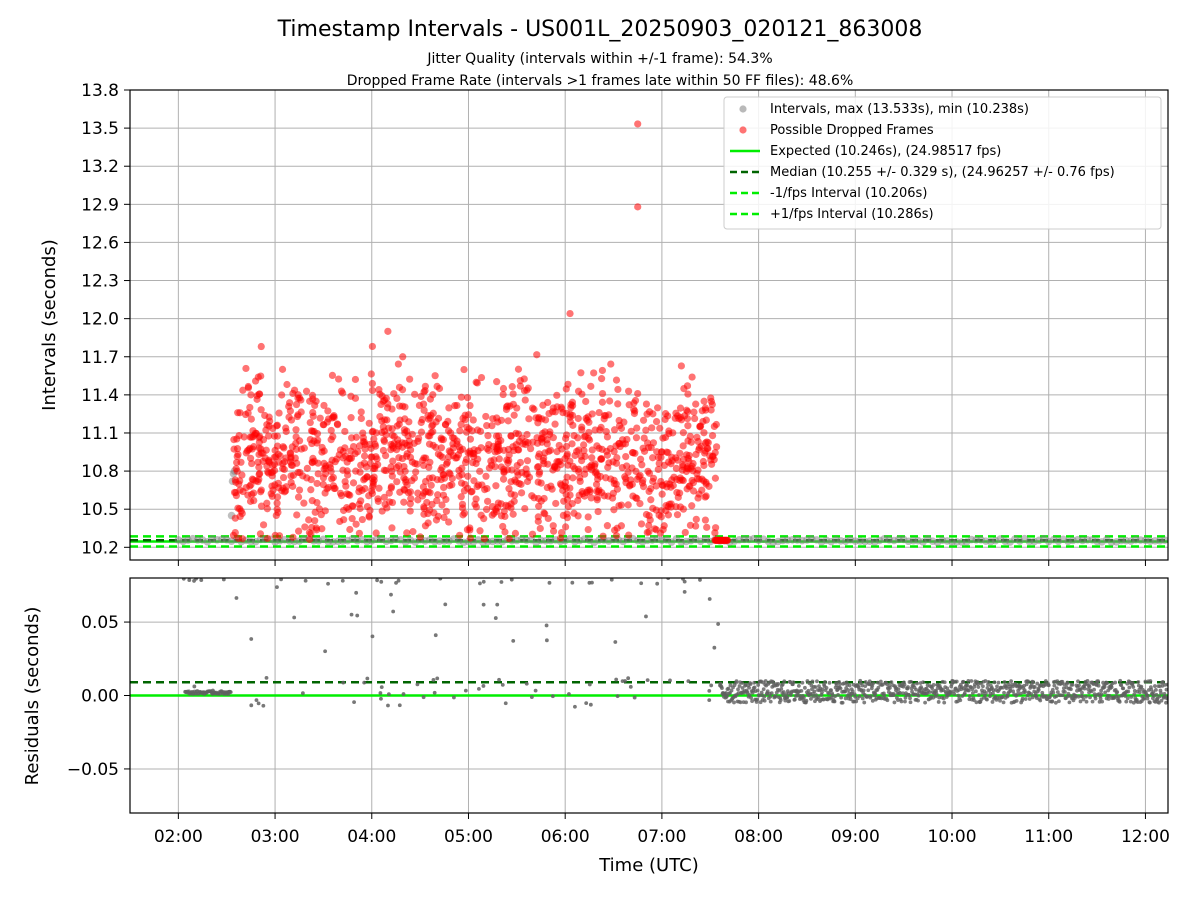  Describe the element at coordinates (848, 193) in the screenshot. I see `legend-label-minus-fps: -1/fps Interval (10.206s)` at that location.